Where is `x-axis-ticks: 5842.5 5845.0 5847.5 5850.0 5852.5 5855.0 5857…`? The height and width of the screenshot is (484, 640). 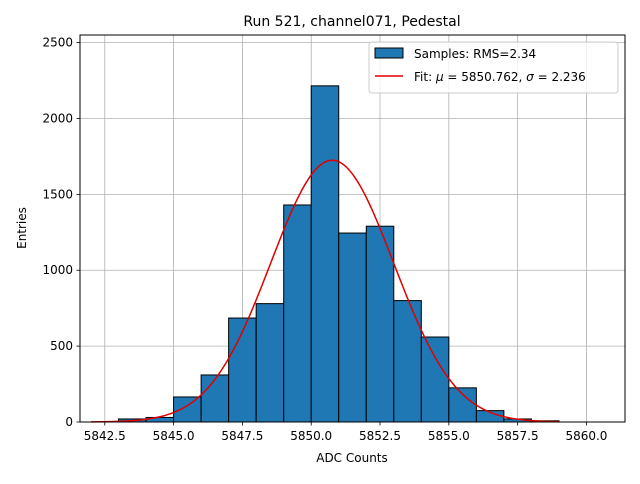
x-axis-ticks: 5842.5 5845.0 5847.5 5850.0 5852.5 5855.0 5857… is located at coordinates (345, 432).